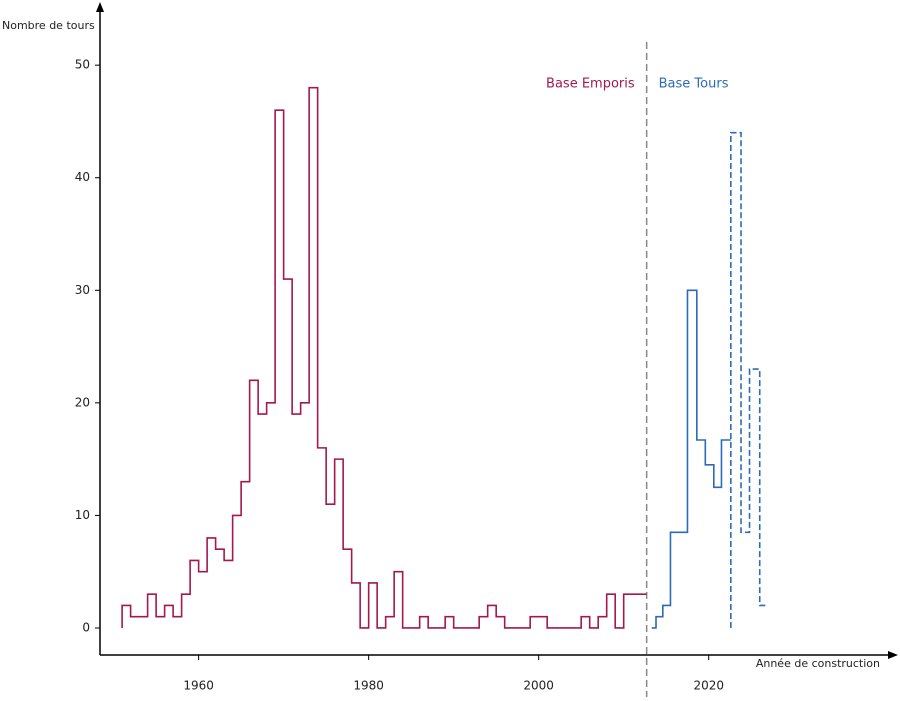 This screenshot has width=900, height=701. Describe the element at coordinates (86, 627) in the screenshot. I see `y-tick-label: 0` at that location.